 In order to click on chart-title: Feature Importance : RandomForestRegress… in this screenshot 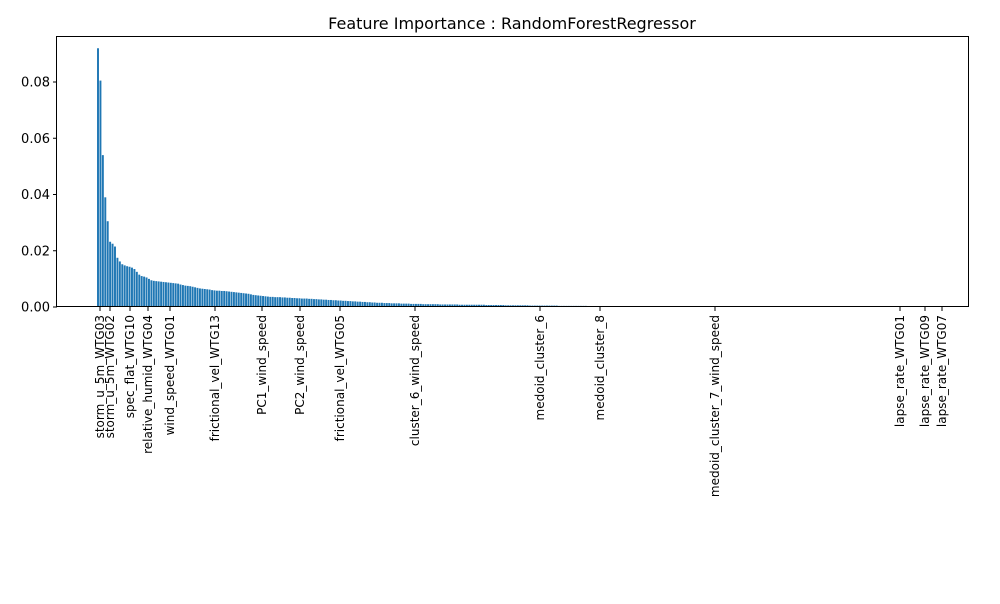, I will do `click(512, 23)`.